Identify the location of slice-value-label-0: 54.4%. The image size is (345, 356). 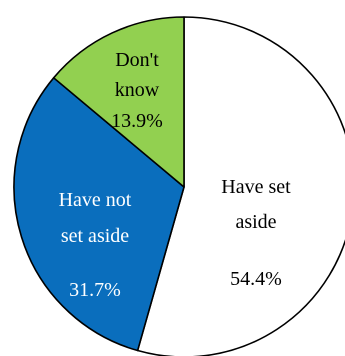
(256, 279).